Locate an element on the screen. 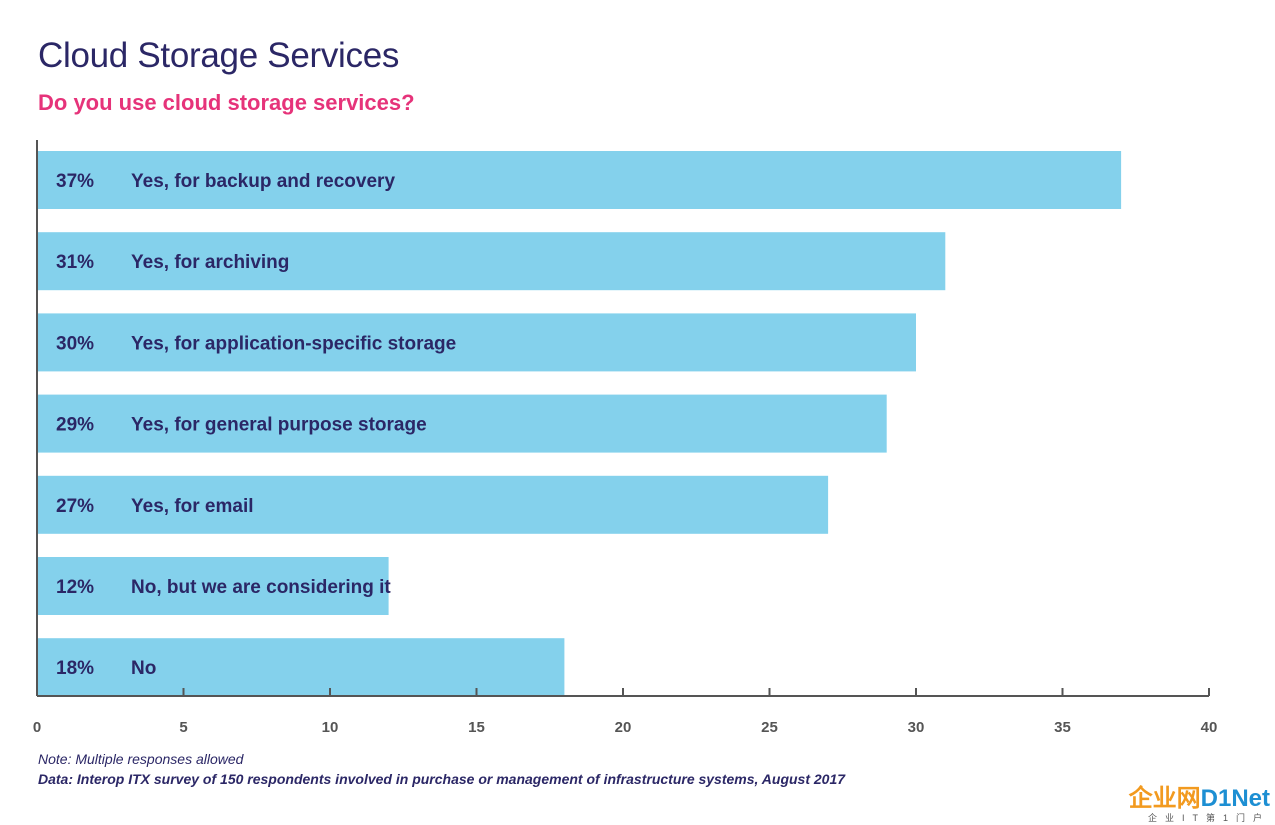 The image size is (1275, 825). bar-category-label: Yes, for application-specific storage is located at coordinates (293, 343).